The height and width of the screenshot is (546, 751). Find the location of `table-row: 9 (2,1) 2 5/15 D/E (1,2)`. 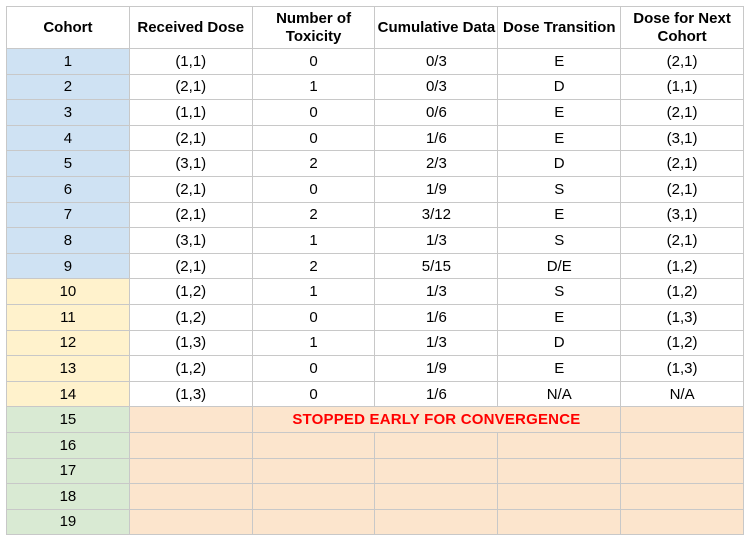

table-row: 9 (2,1) 2 5/15 D/E (1,2) is located at coordinates (375, 266).